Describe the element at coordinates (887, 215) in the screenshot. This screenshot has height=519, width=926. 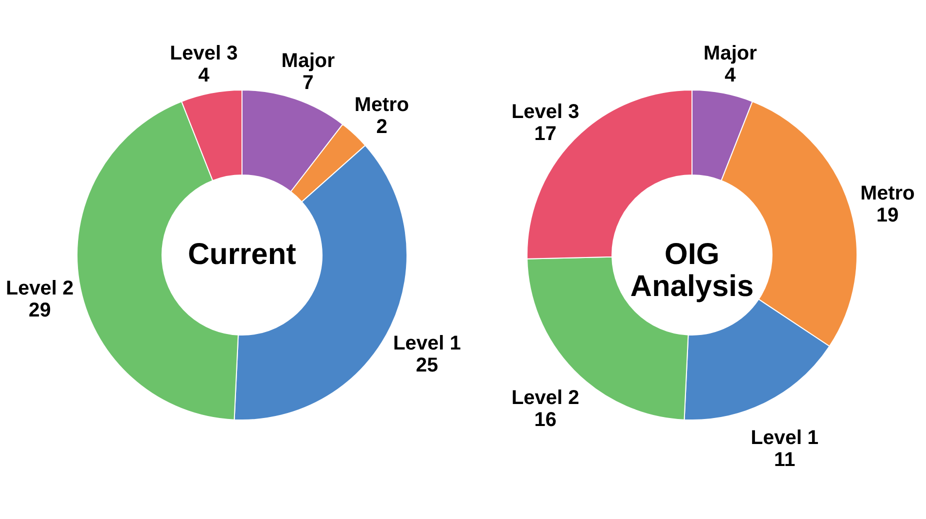
I see `data-label: 19` at that location.